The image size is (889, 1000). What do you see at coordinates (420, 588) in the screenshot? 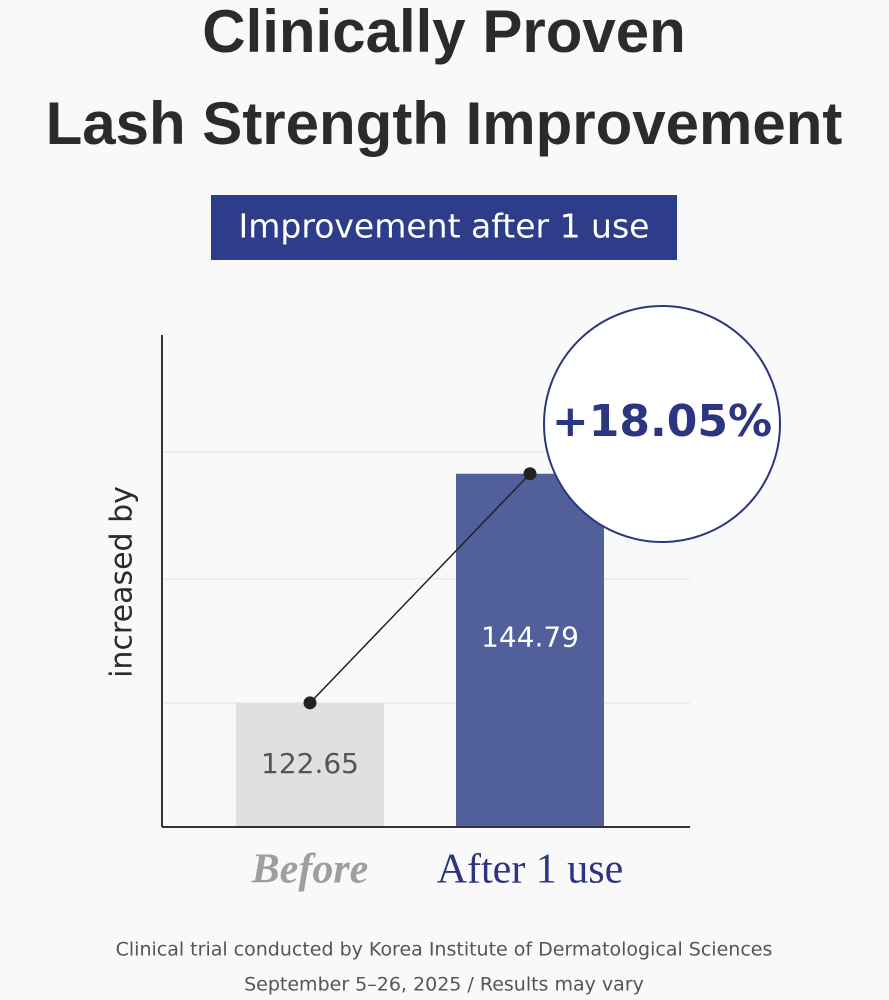
I see `connector-line` at bounding box center [420, 588].